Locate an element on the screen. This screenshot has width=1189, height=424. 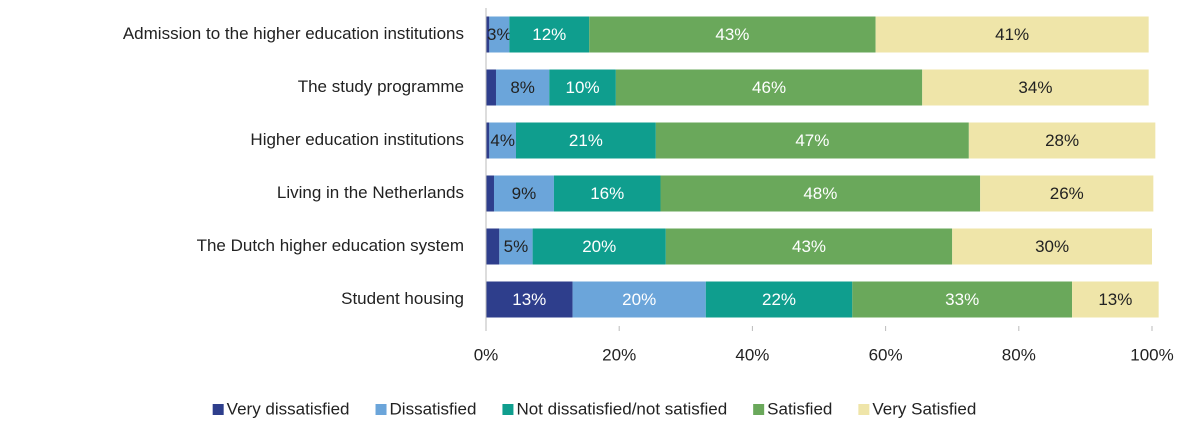
data-label: 16% is located at coordinates (607, 193).